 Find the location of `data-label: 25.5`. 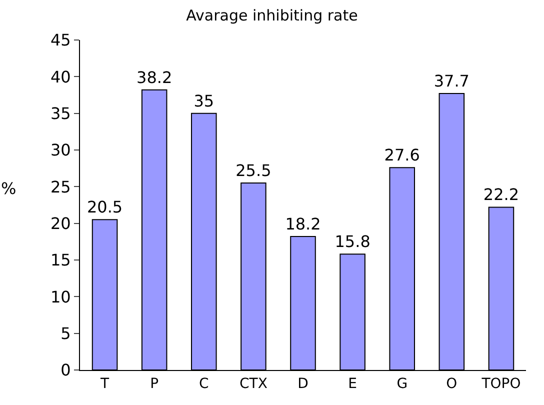

data-label: 25.5 is located at coordinates (254, 170).